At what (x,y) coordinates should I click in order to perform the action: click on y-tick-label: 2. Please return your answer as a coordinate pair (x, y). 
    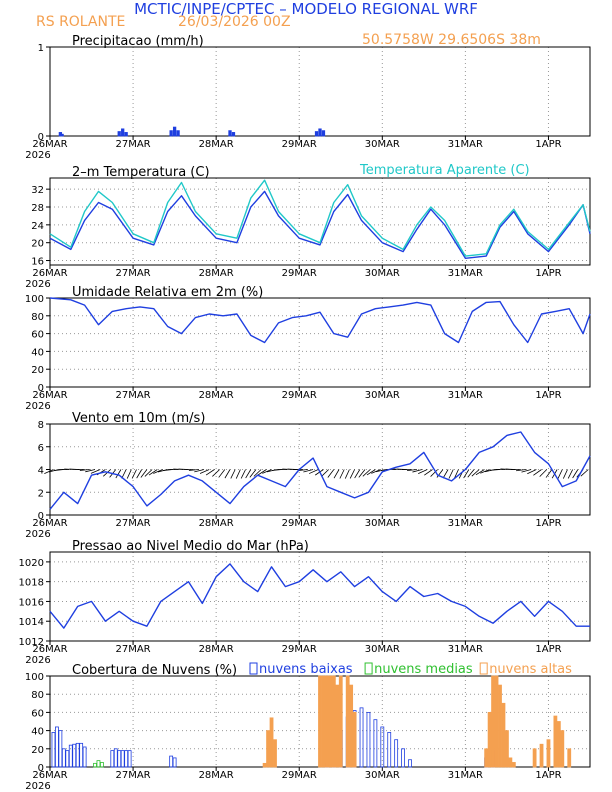
    Looking at the image, I should click on (41, 493).